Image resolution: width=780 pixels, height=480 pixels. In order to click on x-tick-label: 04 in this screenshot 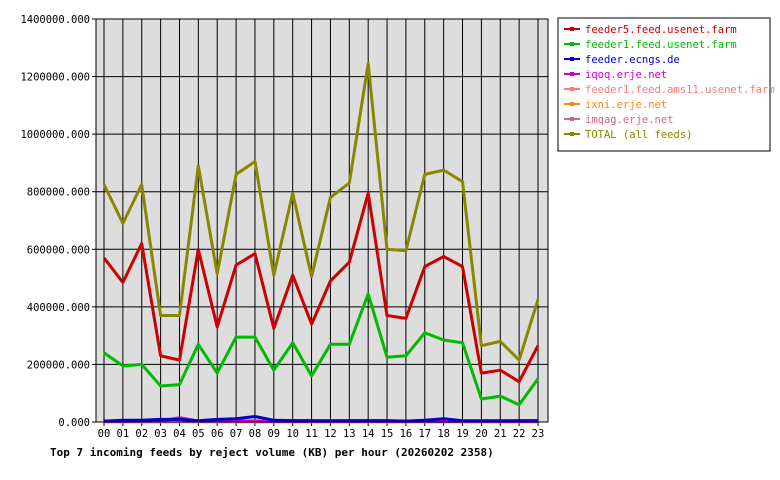, I will do `click(179, 434)`.